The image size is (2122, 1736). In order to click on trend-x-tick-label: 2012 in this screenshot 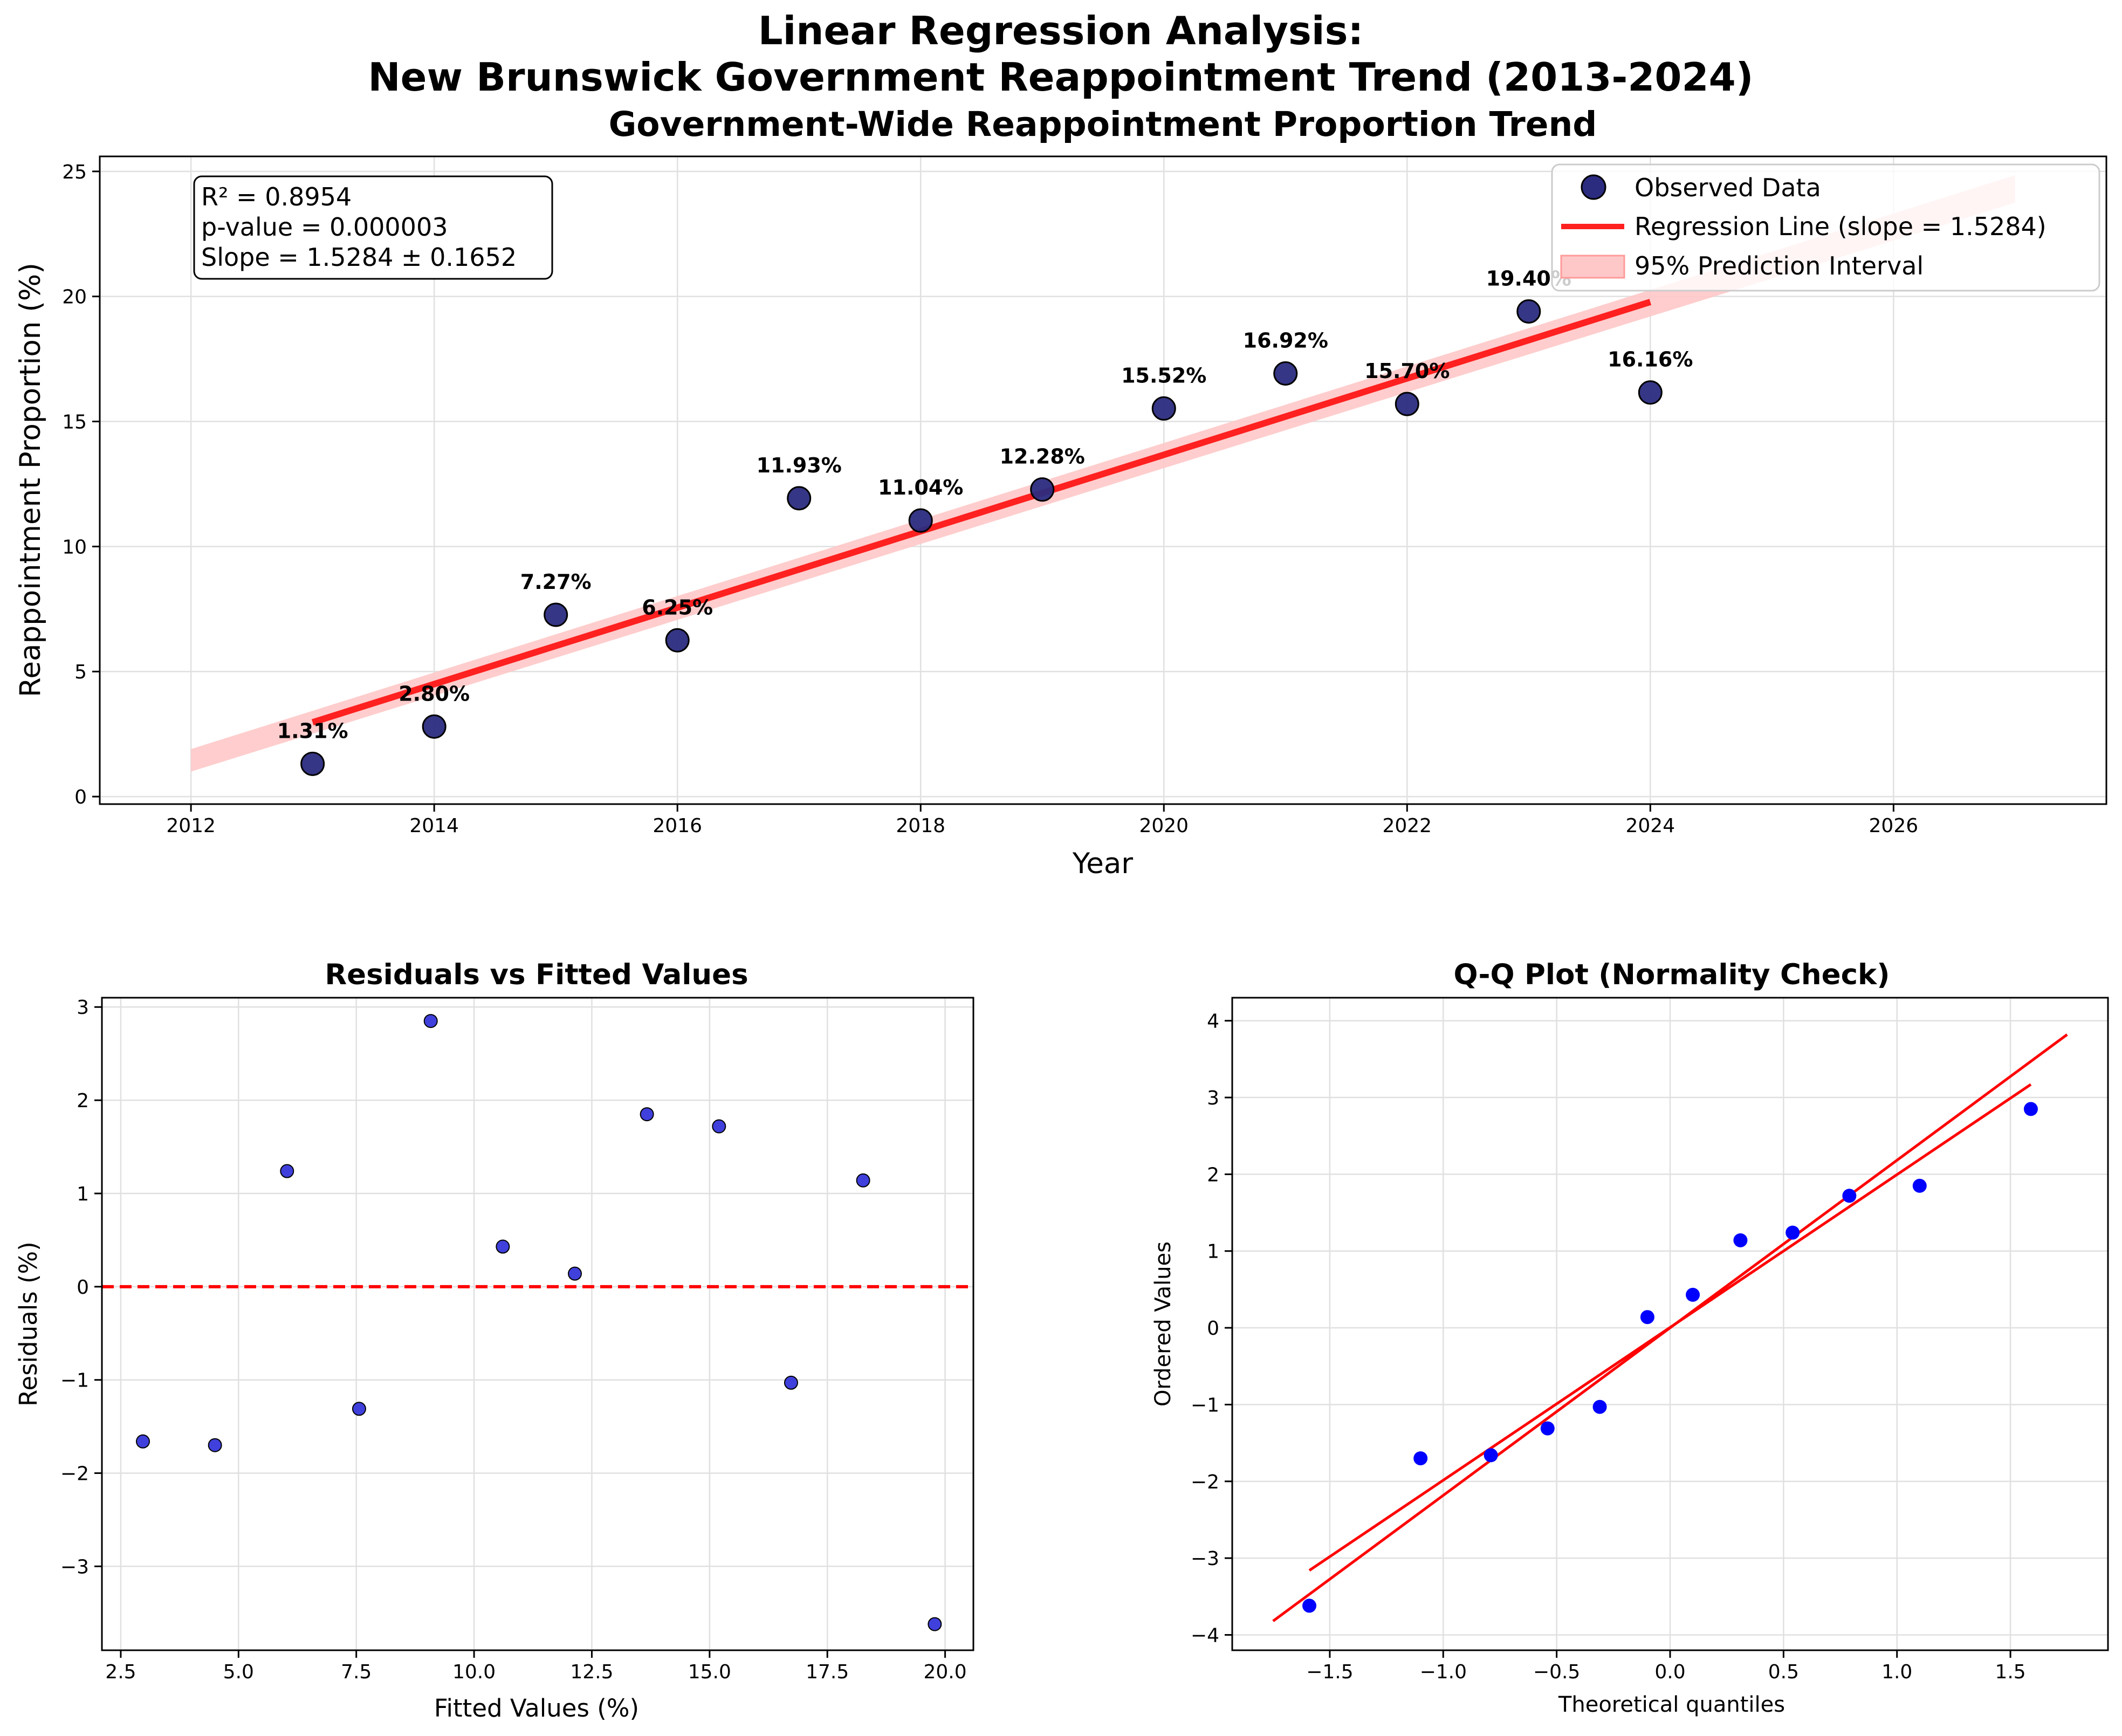, I will do `click(191, 826)`.